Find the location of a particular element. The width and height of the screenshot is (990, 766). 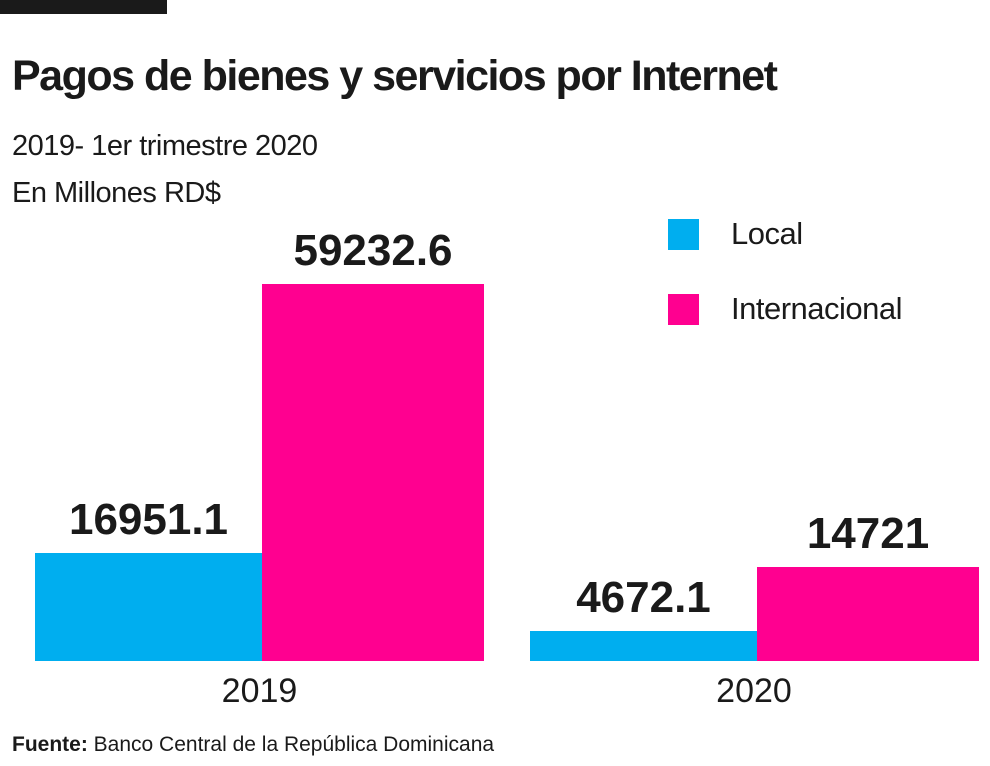

bar-internacional-2019 is located at coordinates (373, 472).